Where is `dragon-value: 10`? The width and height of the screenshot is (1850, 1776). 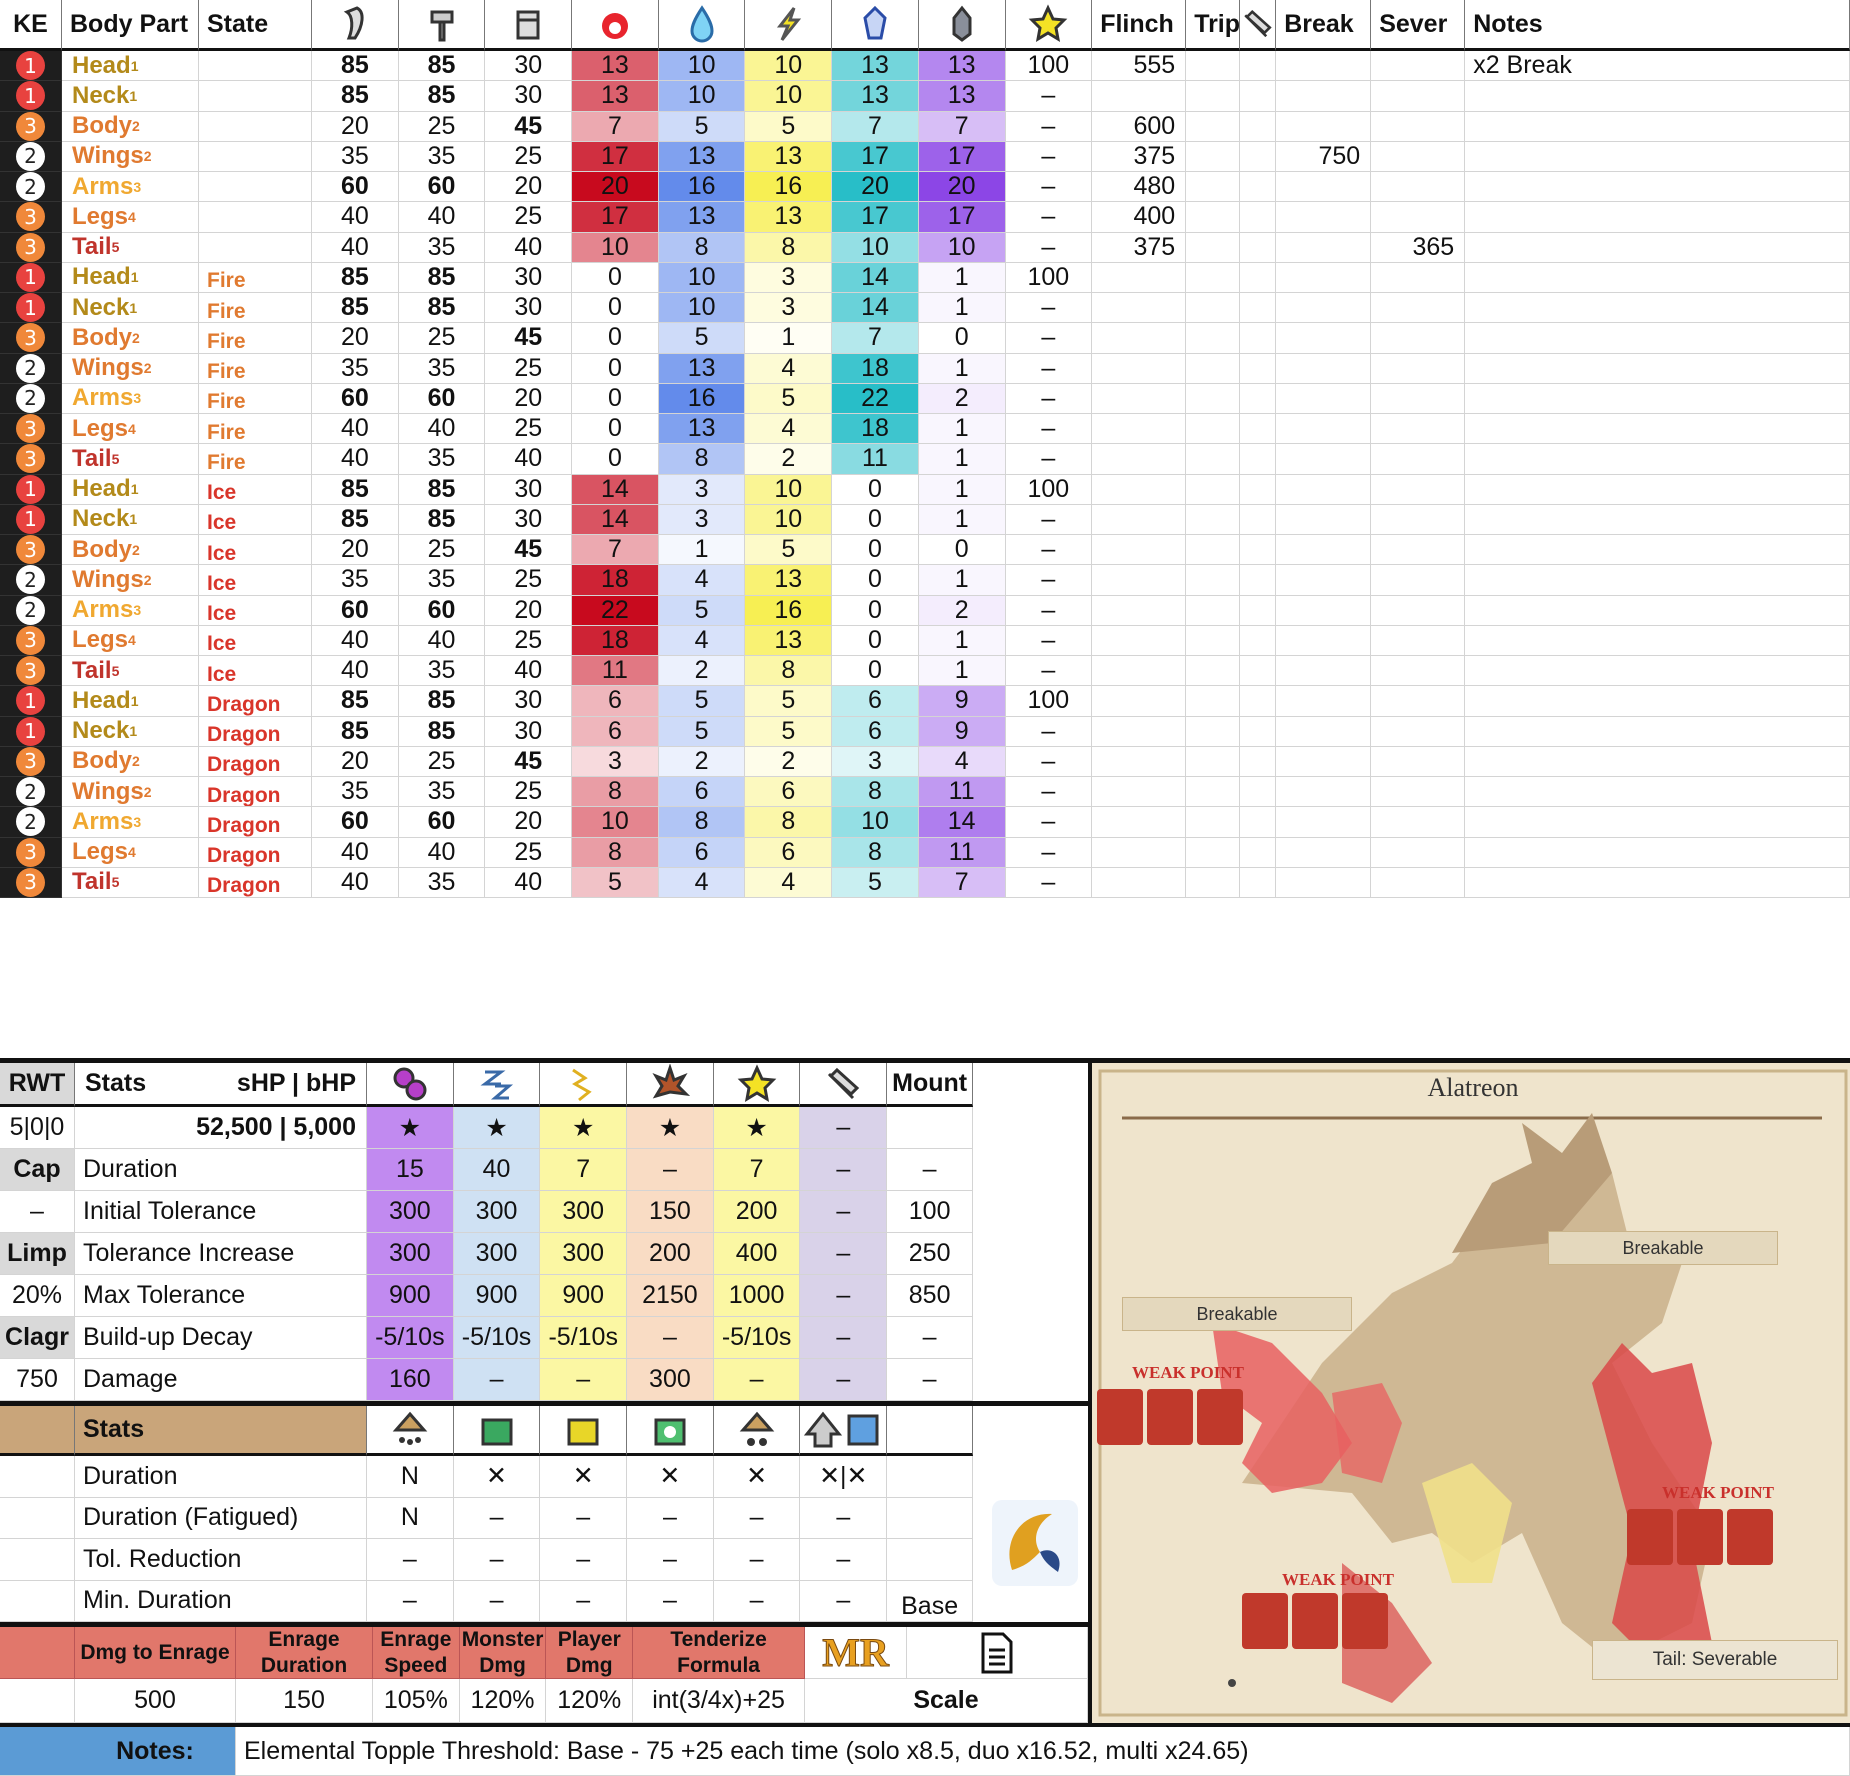
dragon-value: 10 is located at coordinates (962, 247).